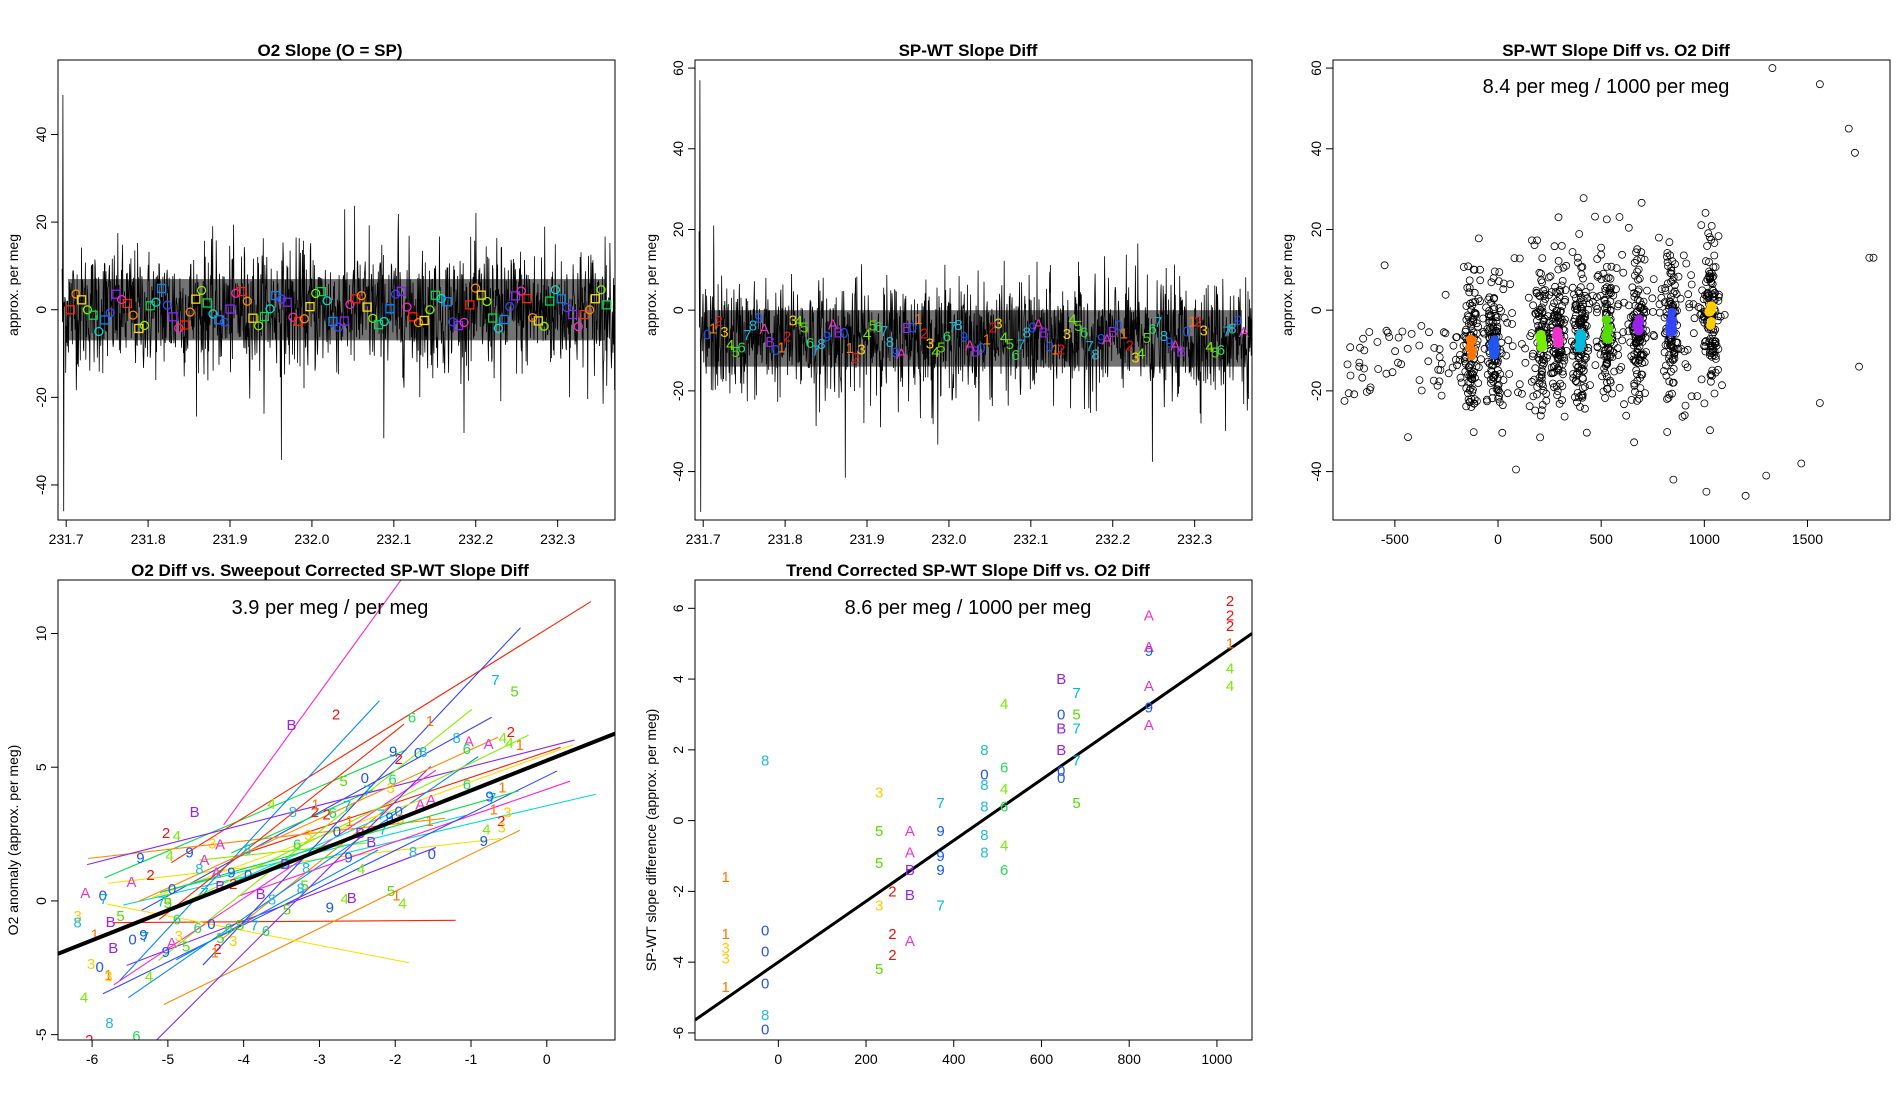 This screenshot has width=1900, height=1100. I want to click on data-point-label: 5, so click(1076, 803).